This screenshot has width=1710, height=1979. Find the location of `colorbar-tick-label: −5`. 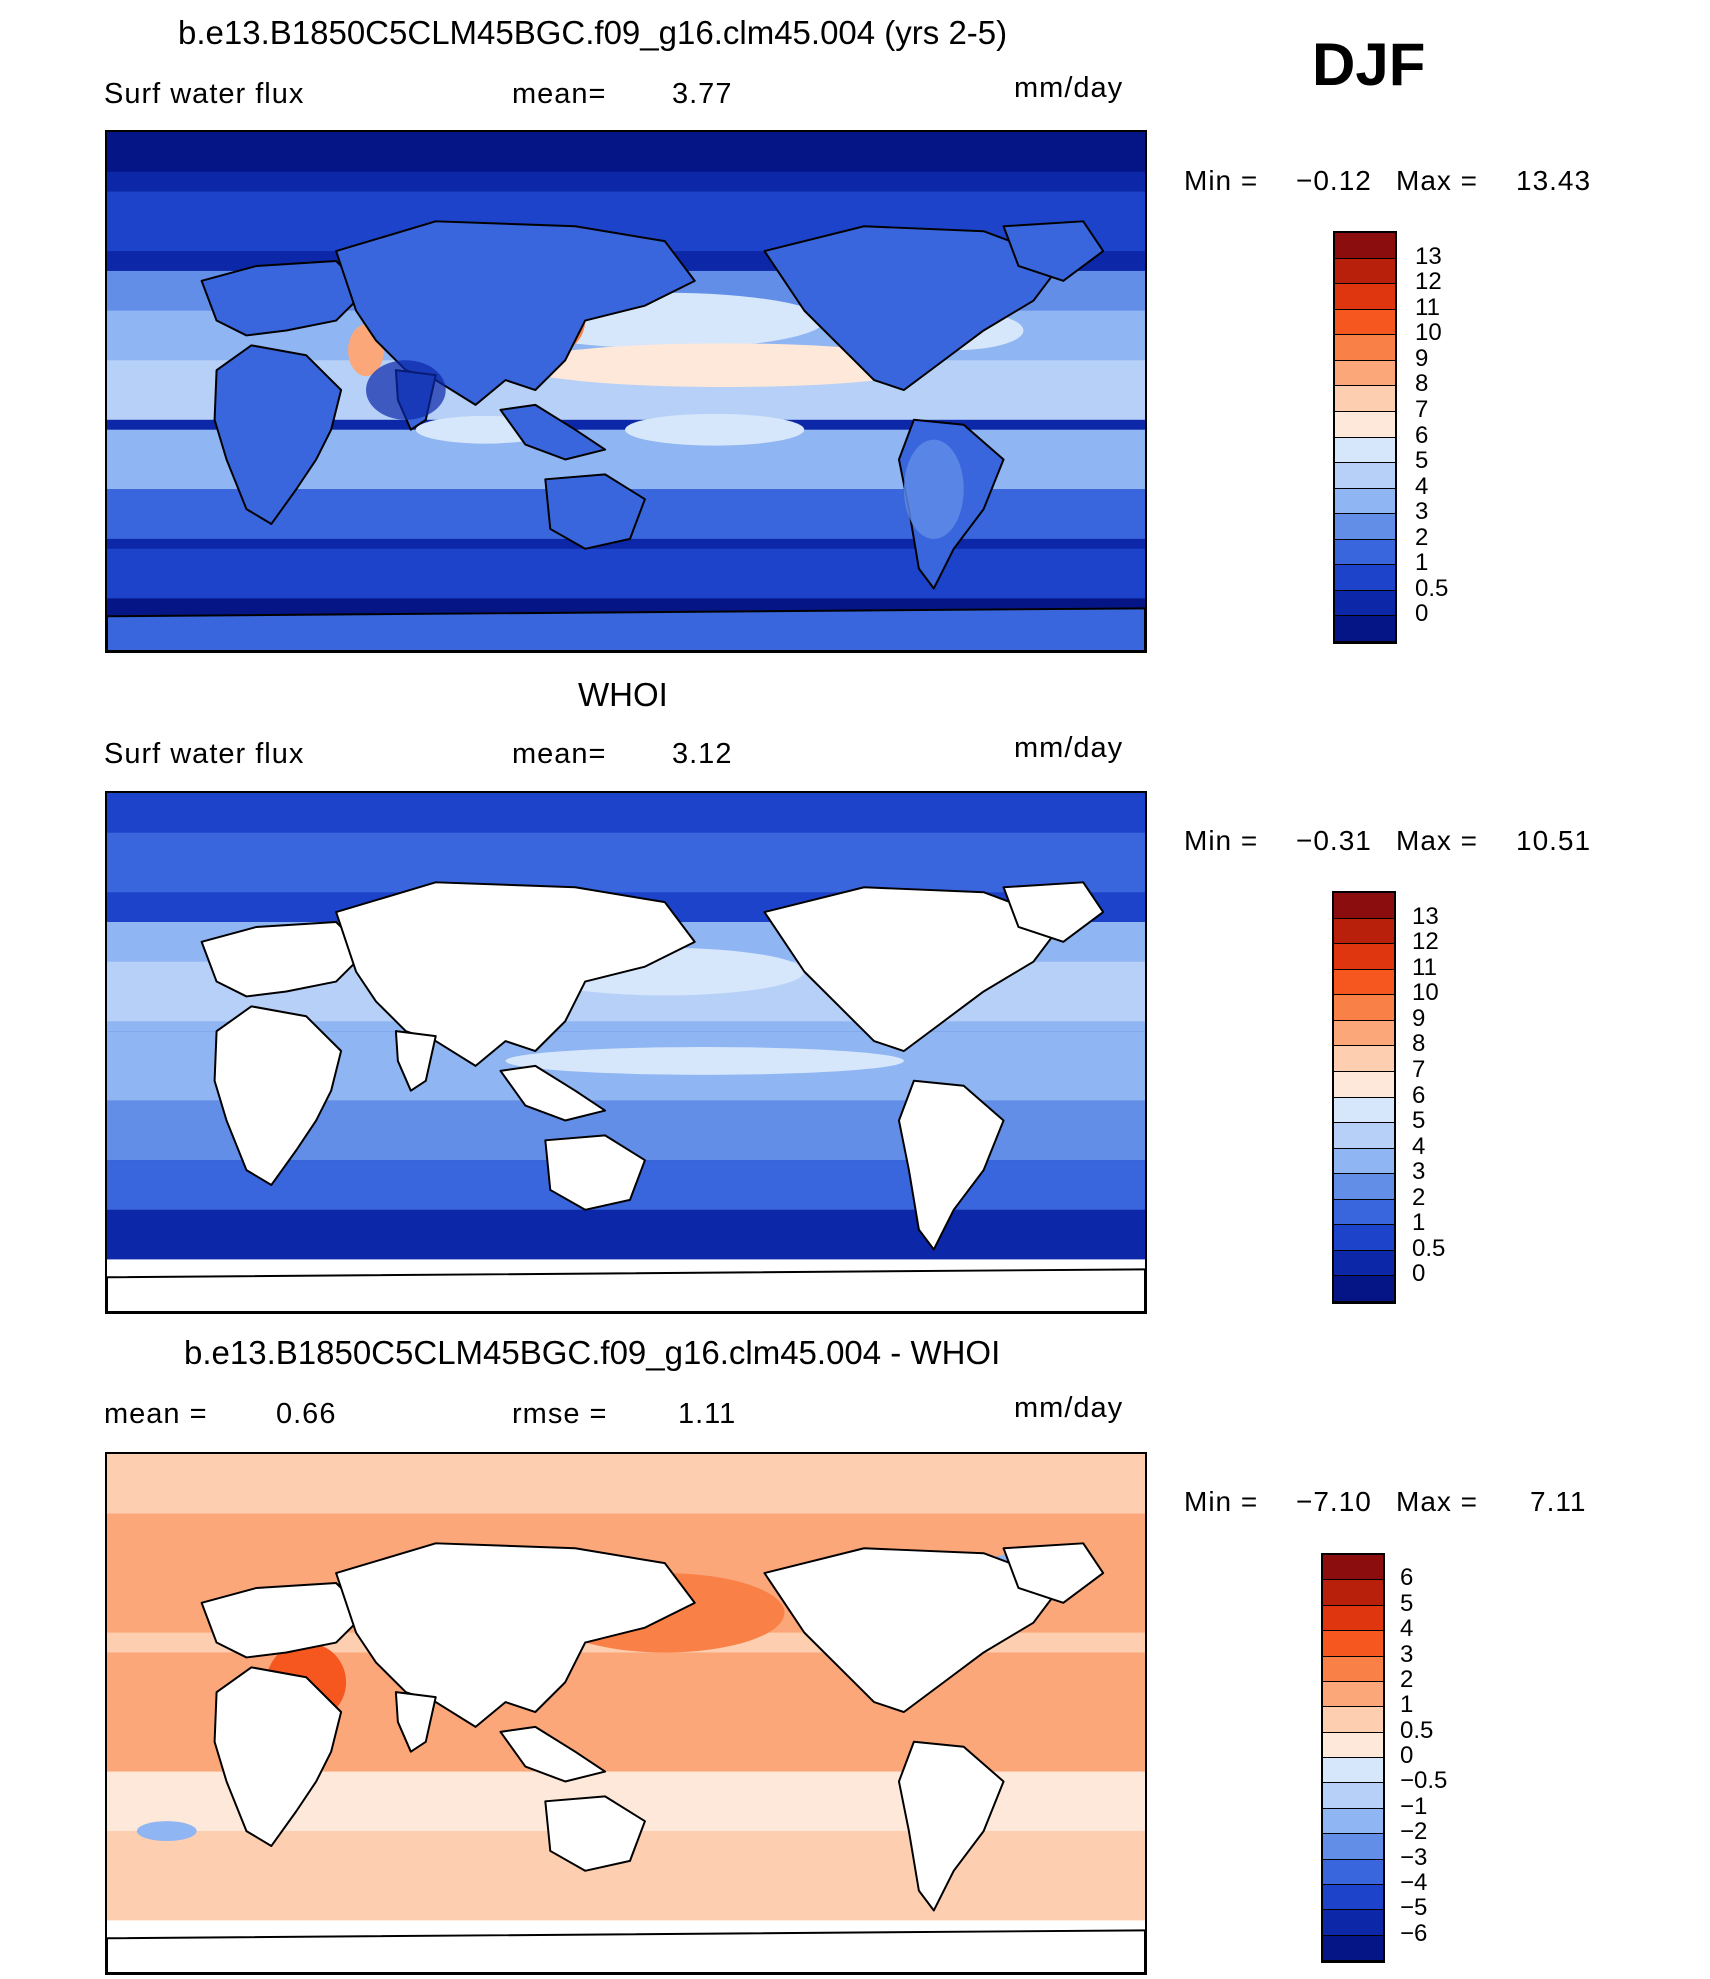

colorbar-tick-label: −5 is located at coordinates (1414, 1908).